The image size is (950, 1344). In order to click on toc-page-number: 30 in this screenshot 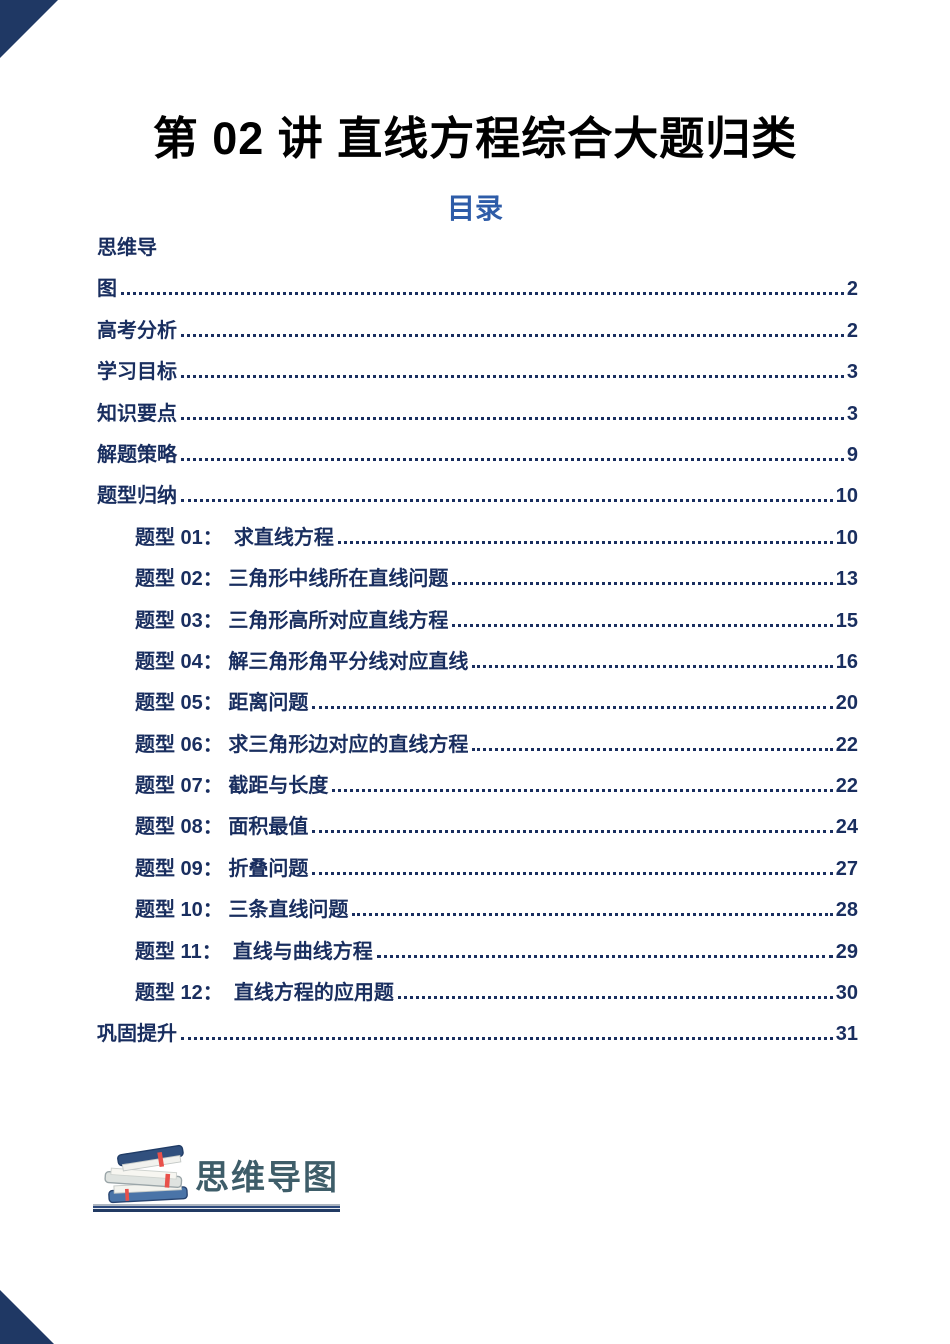, I will do `click(846, 993)`.